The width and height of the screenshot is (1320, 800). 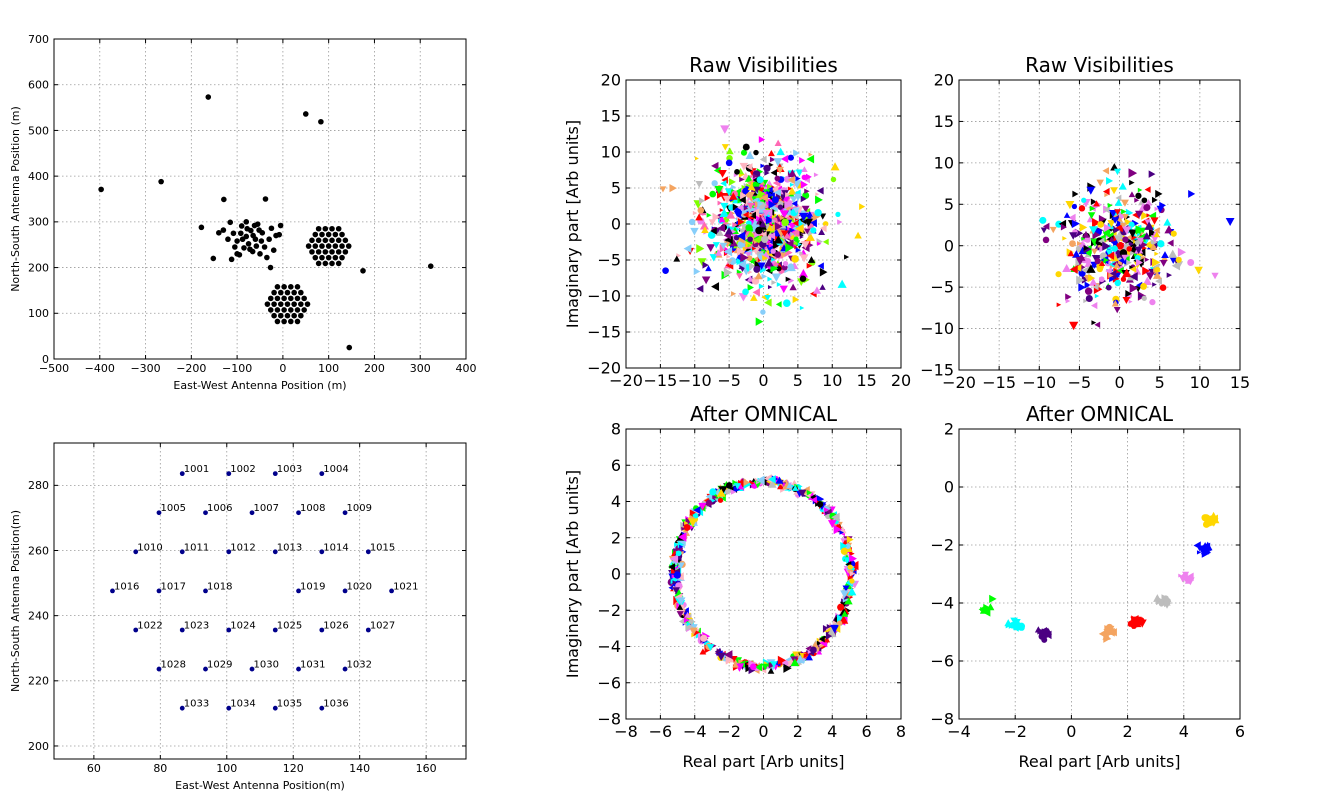 I want to click on y-tick-label: −15, so click(x=937, y=370).